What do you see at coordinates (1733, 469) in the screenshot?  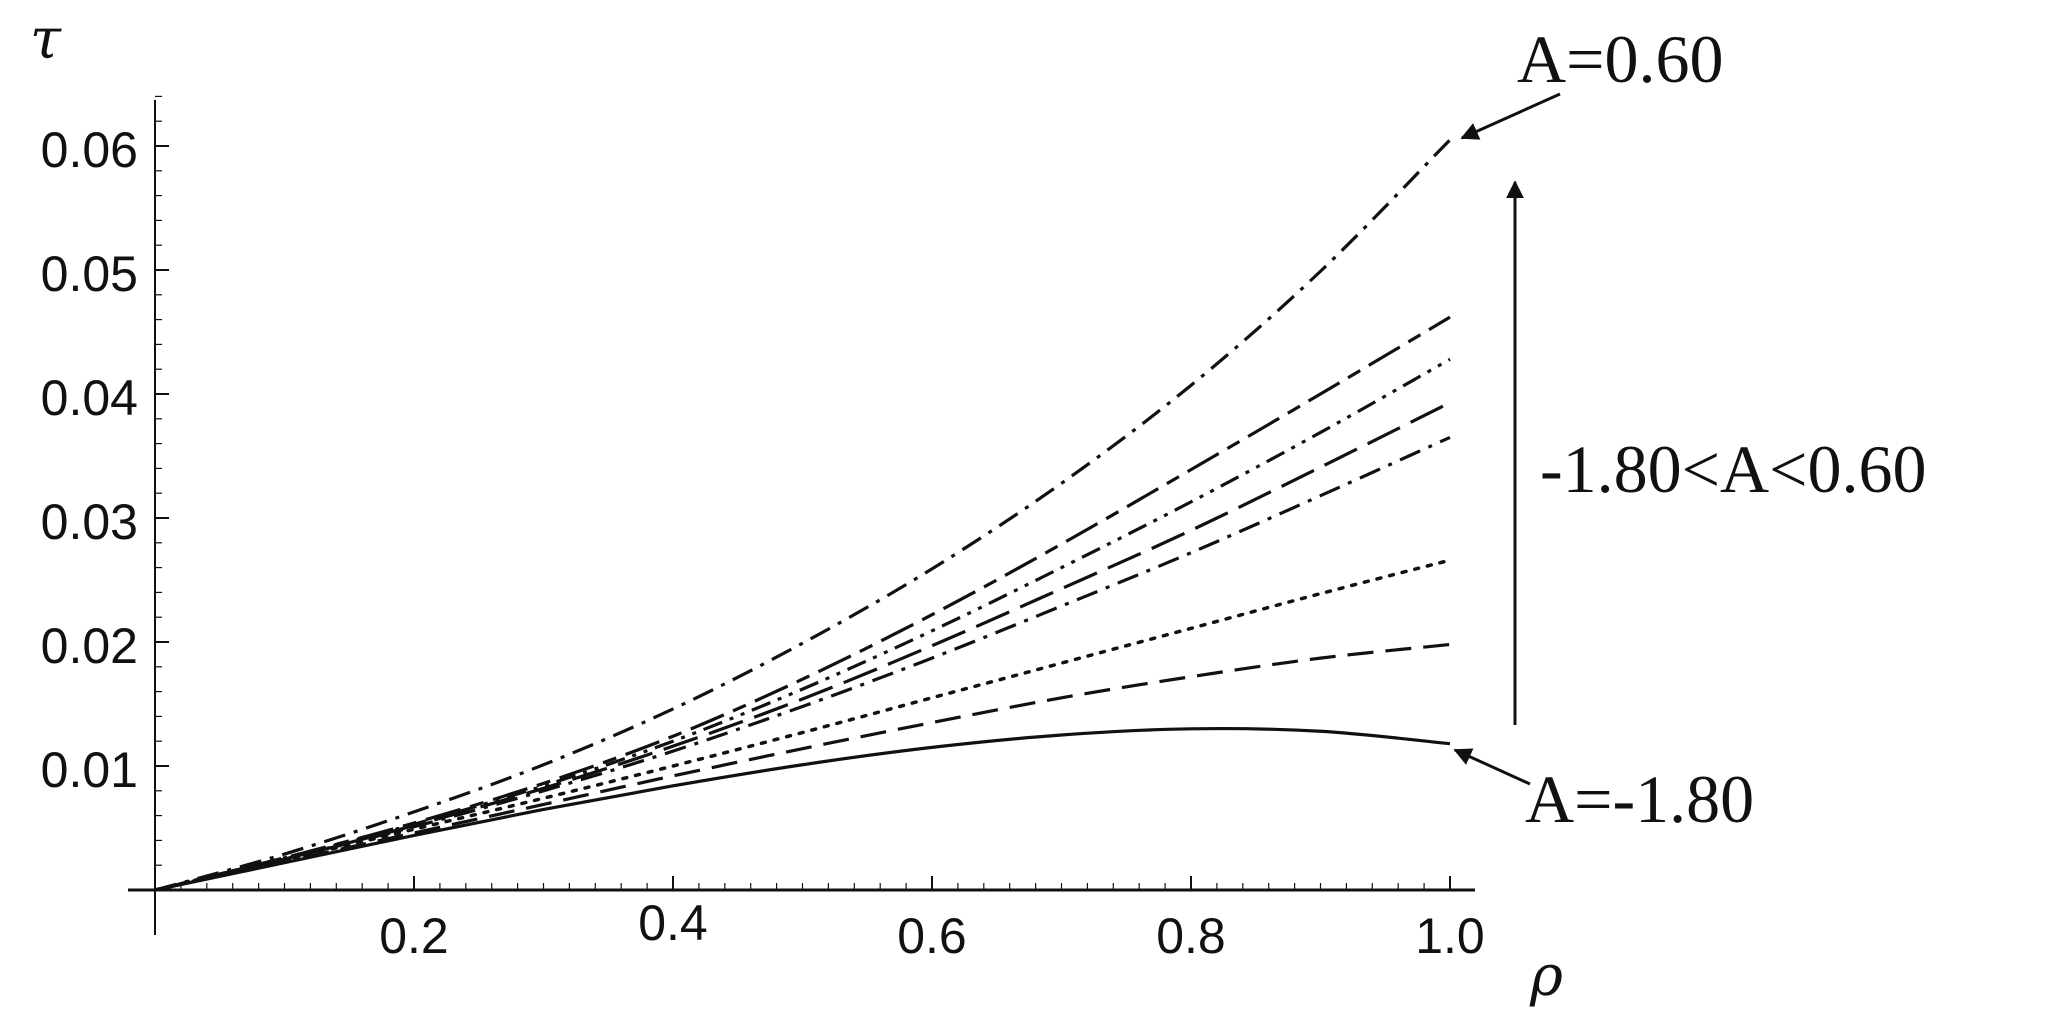 I see `annotation-range: -1.80<A<0.60` at bounding box center [1733, 469].